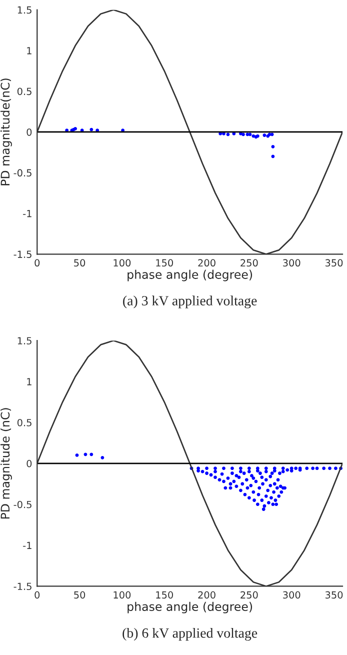 The width and height of the screenshot is (347, 655). Describe the element at coordinates (6, 463) in the screenshot. I see `y-axis-title: PD magnitude (nC)` at that location.